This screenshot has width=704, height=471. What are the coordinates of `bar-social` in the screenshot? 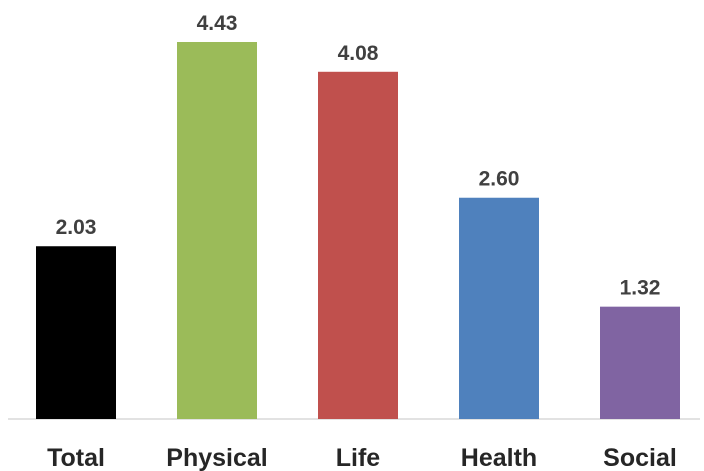 It's located at (640, 362).